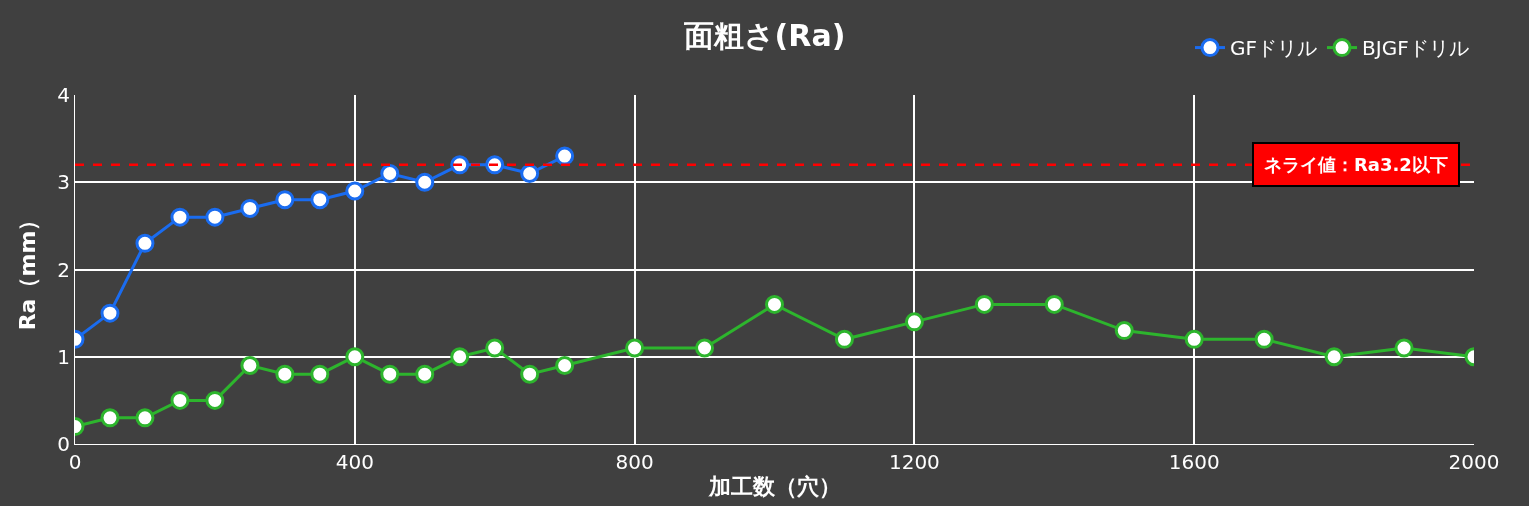  I want to click on x-tick-label: 1200, so click(914, 462).